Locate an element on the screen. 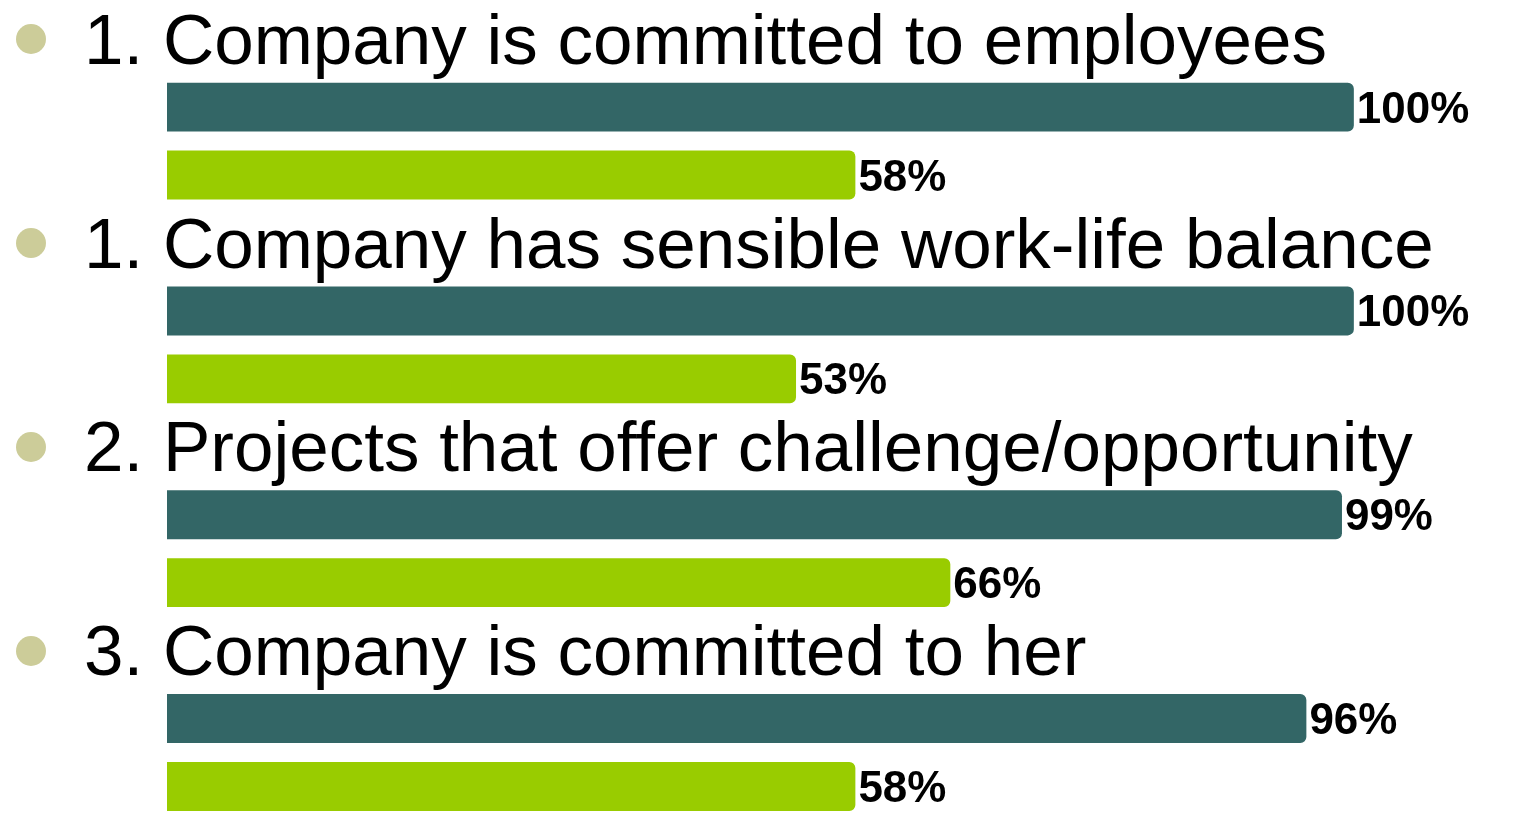 This screenshot has width=1520, height=817. data-label: 53% is located at coordinates (843, 379).